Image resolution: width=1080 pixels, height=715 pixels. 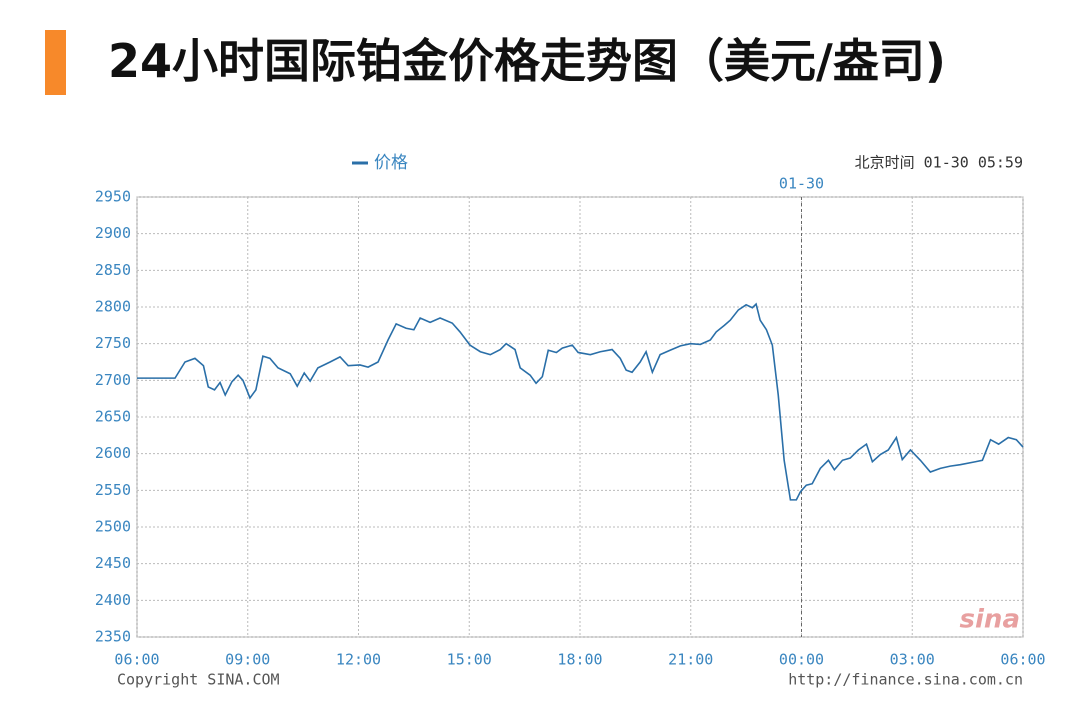 I want to click on watermark: sina, so click(x=990, y=620).